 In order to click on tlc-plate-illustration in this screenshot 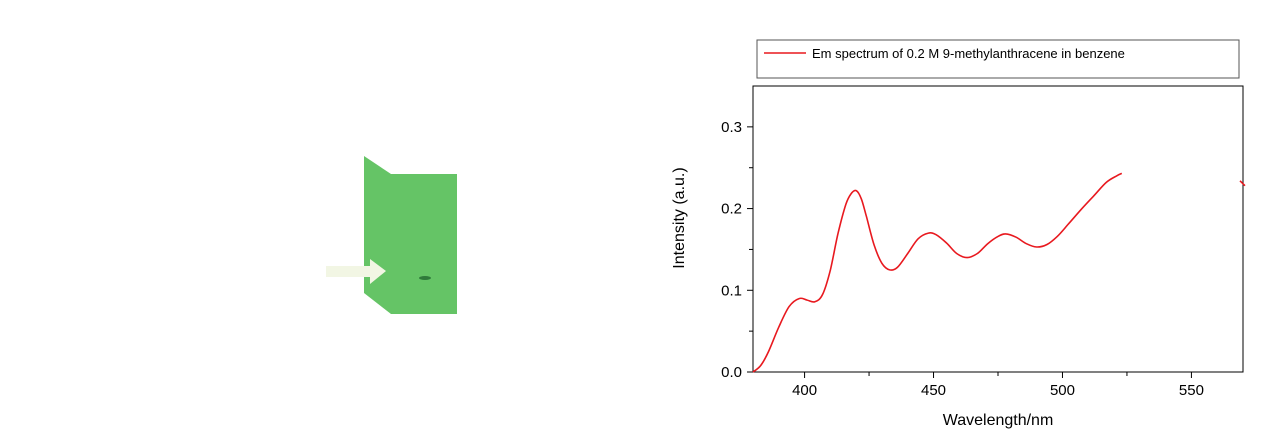, I will do `click(391, 235)`.